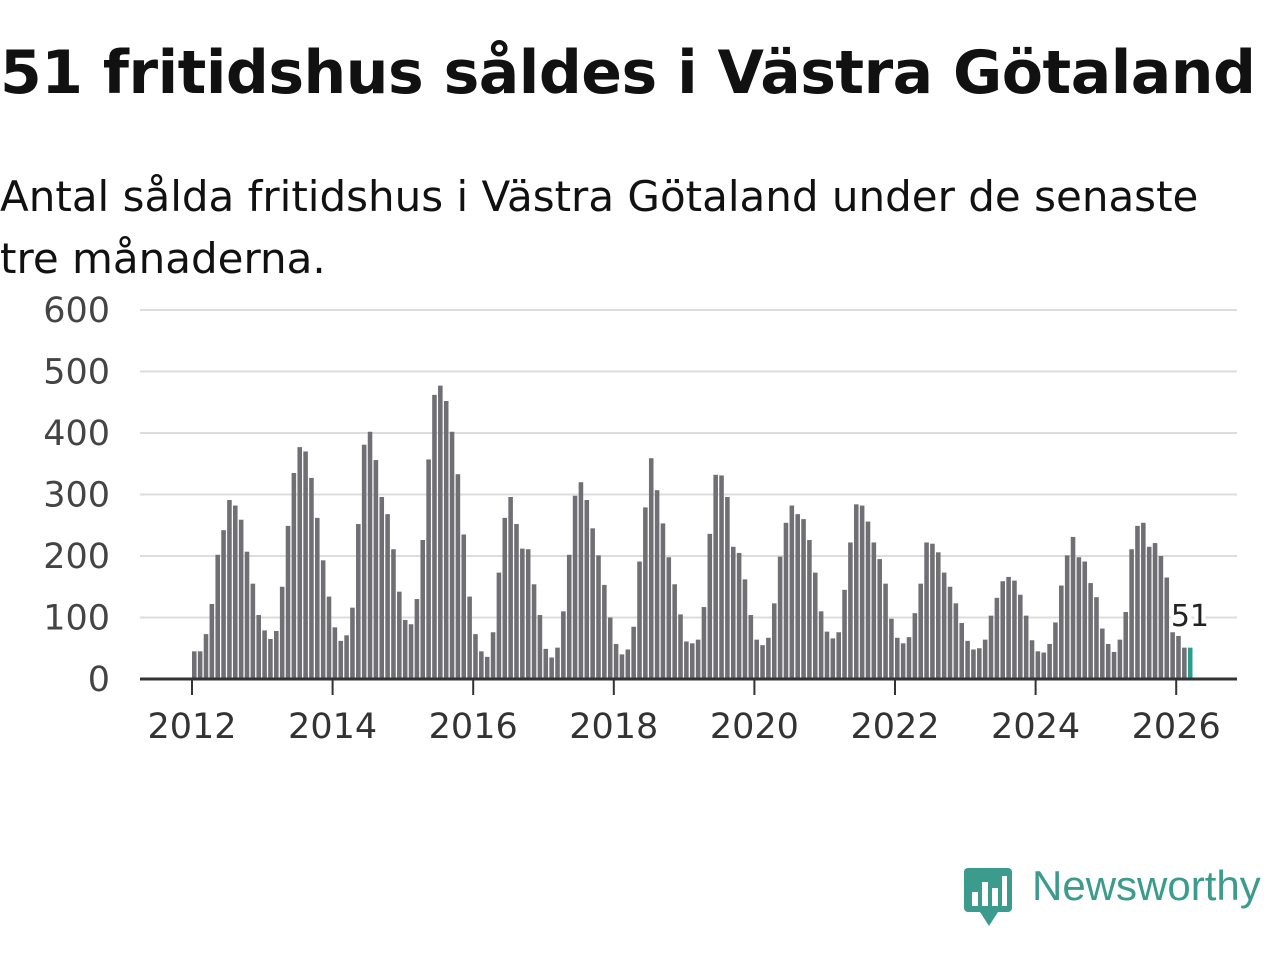 The height and width of the screenshot is (960, 1280). What do you see at coordinates (473, 727) in the screenshot?
I see `x-tick-label: 2016` at bounding box center [473, 727].